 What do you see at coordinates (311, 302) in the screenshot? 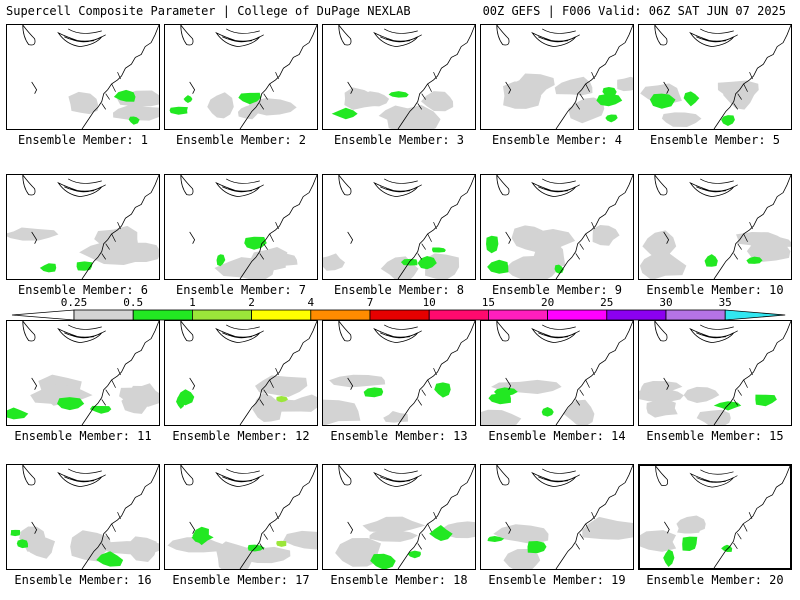
I see `colorbar-tick-label: 4` at bounding box center [311, 302].